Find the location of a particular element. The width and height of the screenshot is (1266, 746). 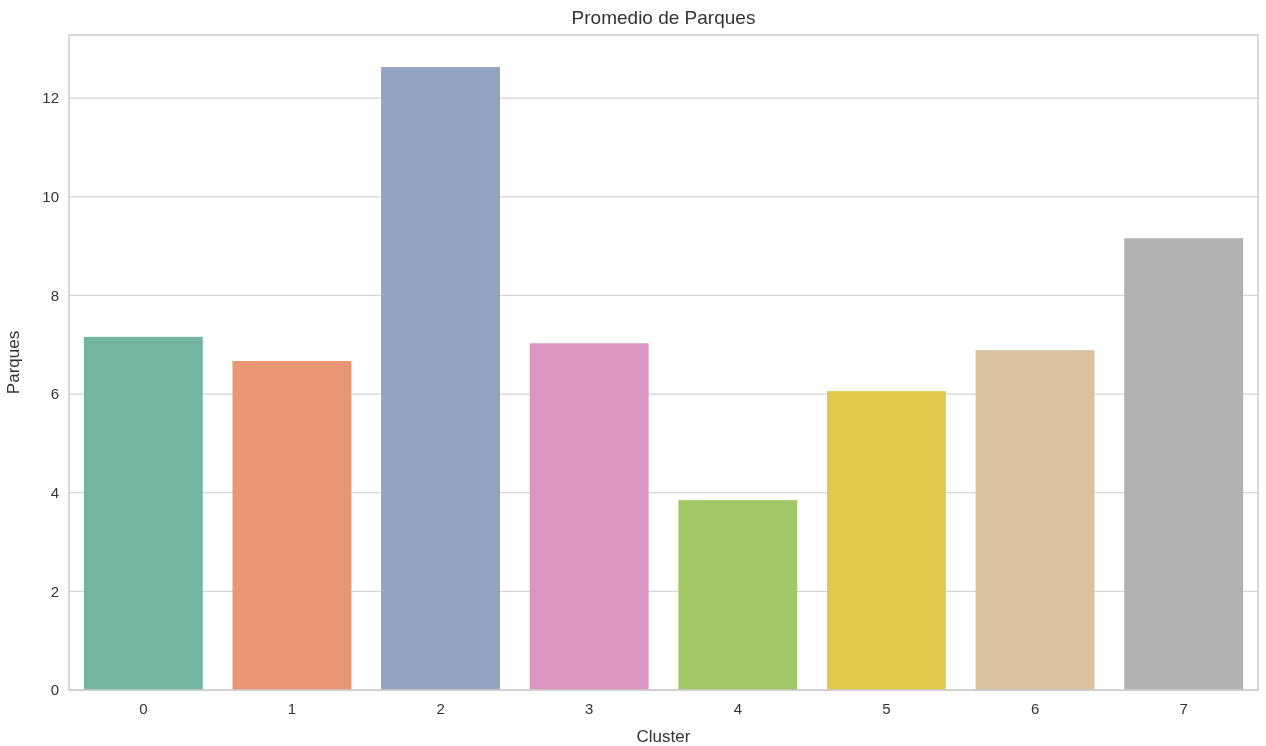

x-tick-label: 0 is located at coordinates (143, 708).